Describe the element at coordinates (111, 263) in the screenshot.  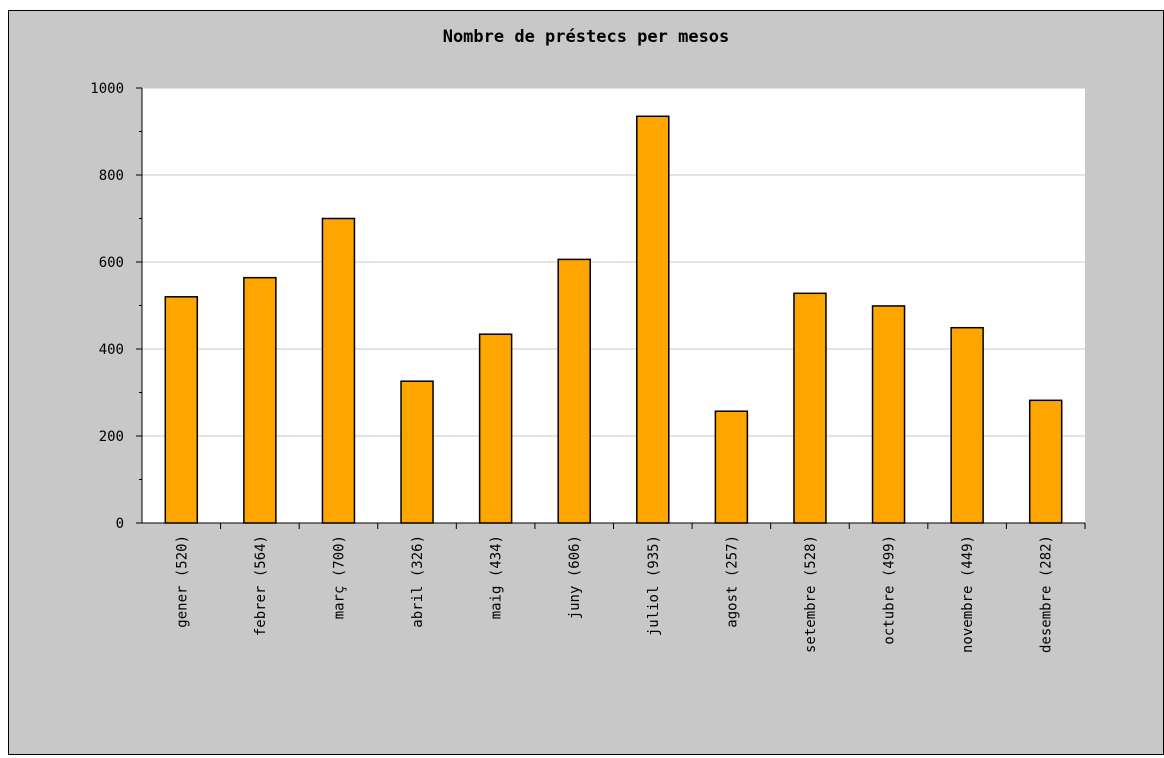
I see `y-tick-label: 600` at that location.